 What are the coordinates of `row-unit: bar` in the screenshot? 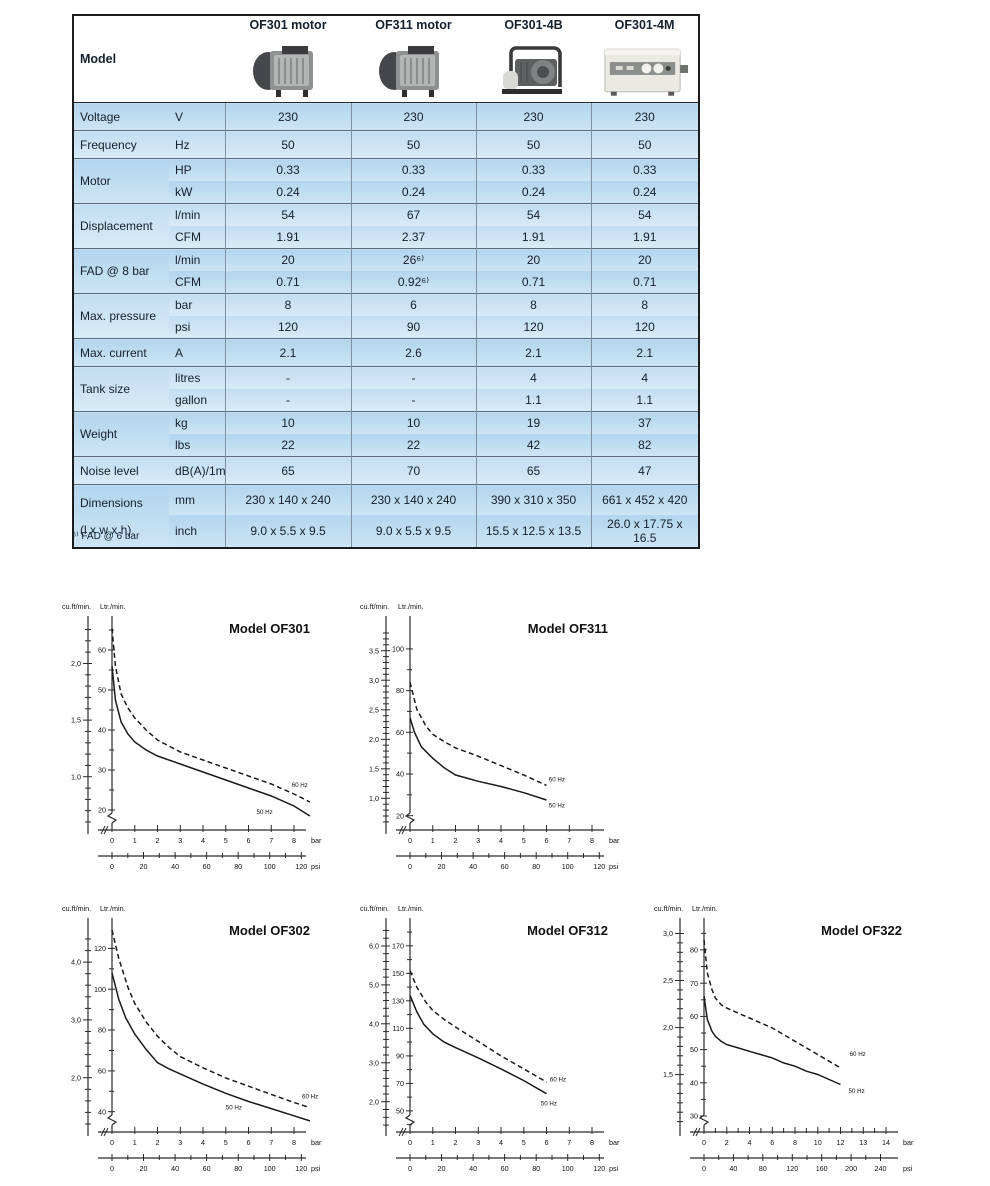 It's located at (197, 304).